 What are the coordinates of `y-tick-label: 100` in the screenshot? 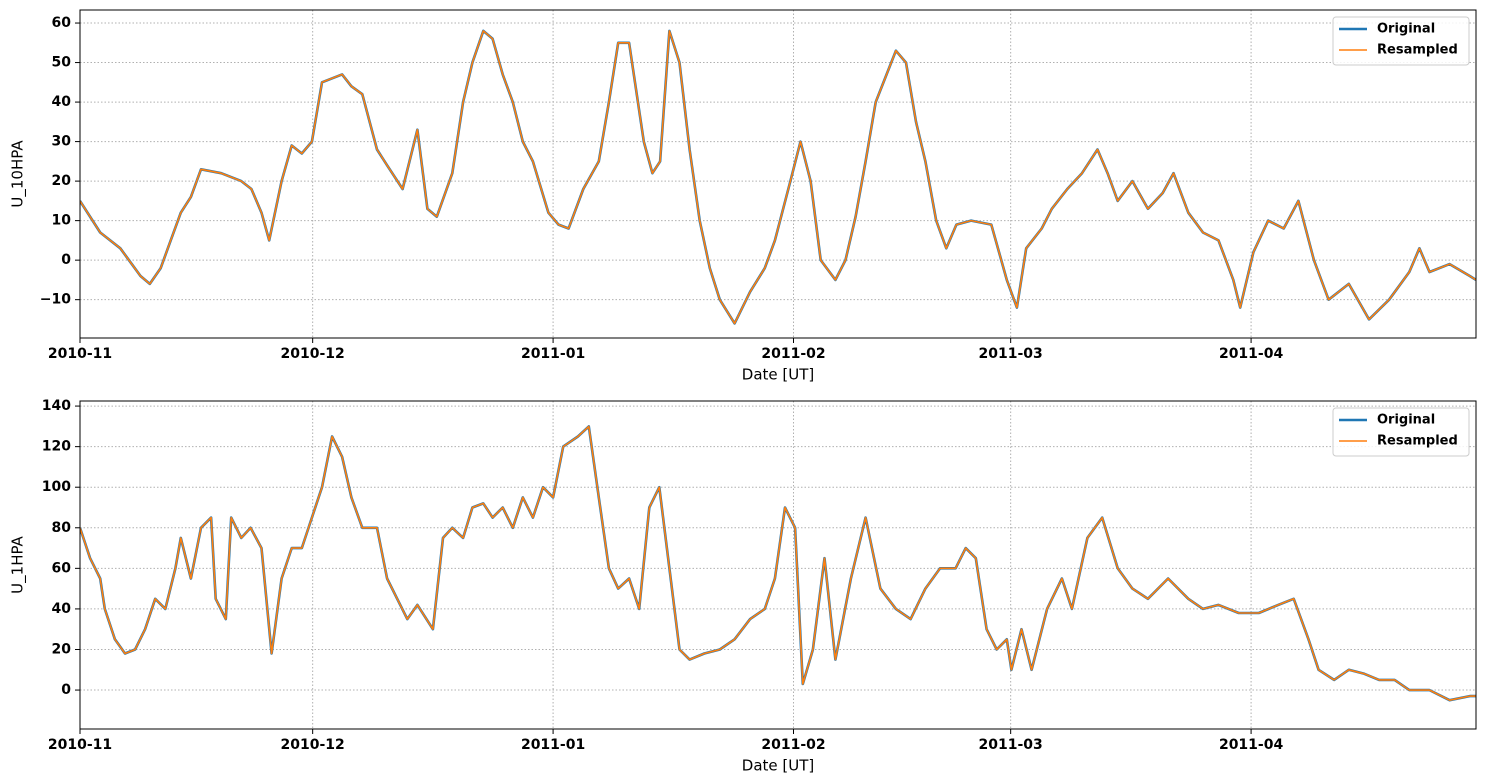 It's located at (56, 487).